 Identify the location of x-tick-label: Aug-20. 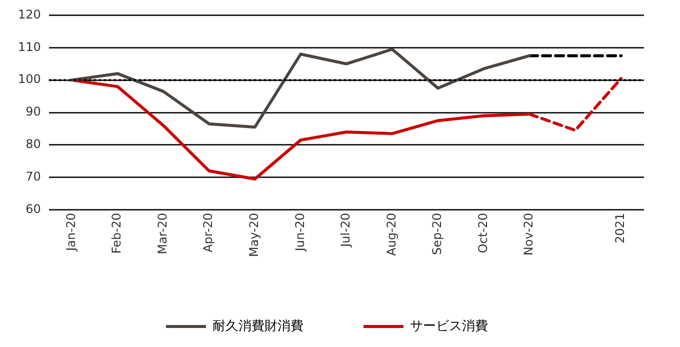
(391, 234).